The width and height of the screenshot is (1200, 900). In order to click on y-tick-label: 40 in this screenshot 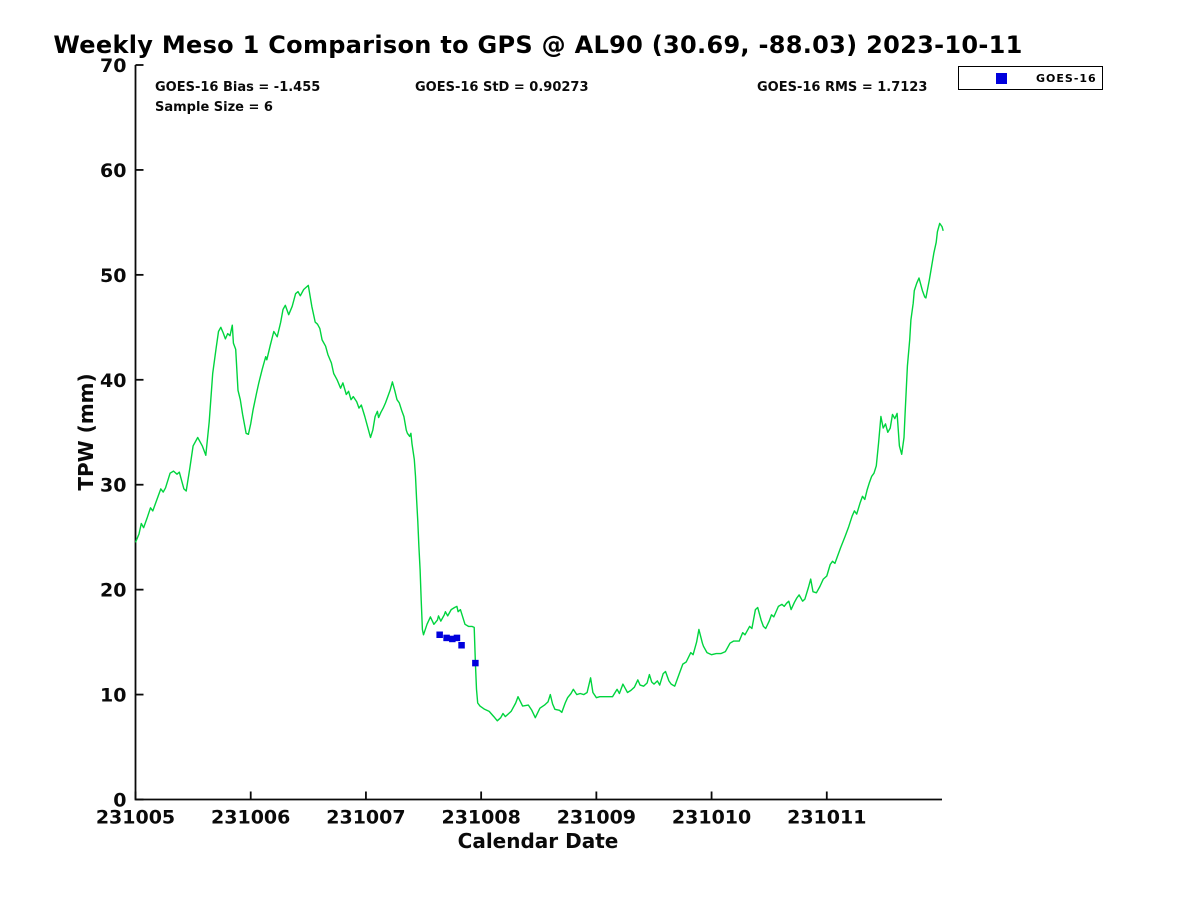, I will do `click(113, 381)`.